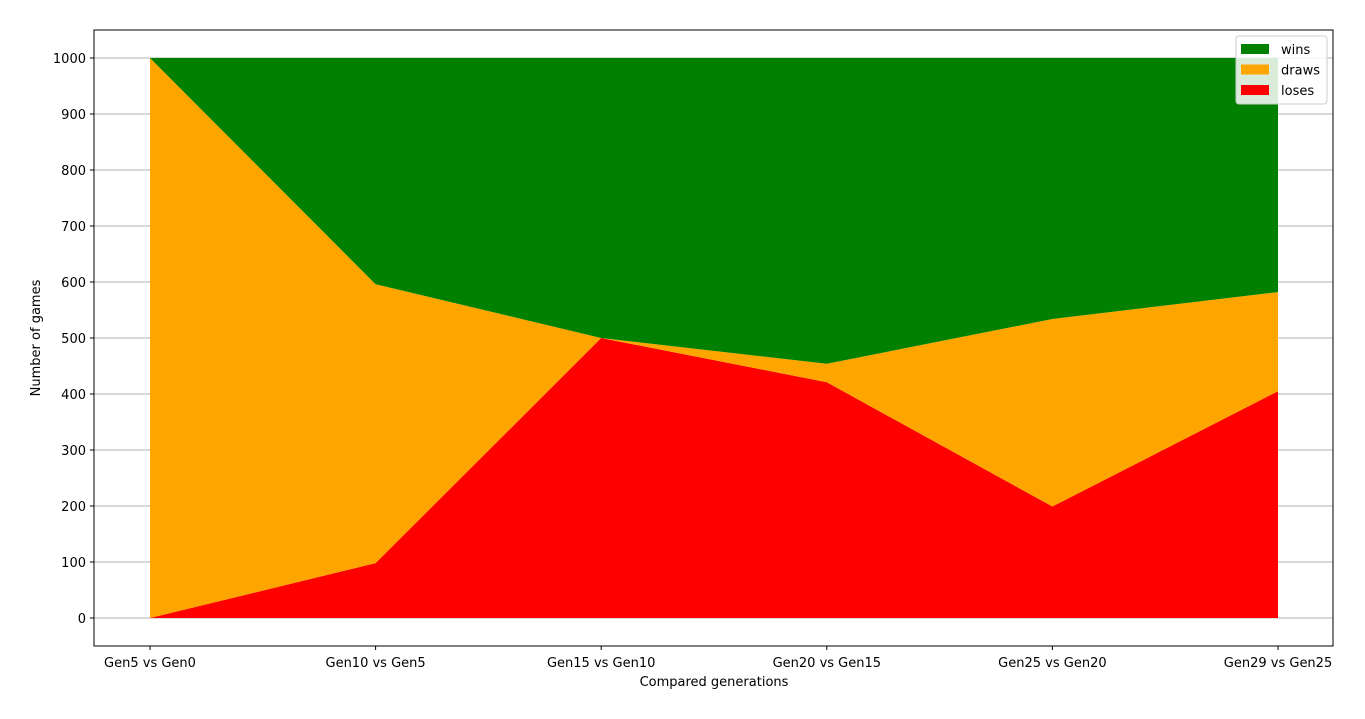 The width and height of the screenshot is (1365, 719). Describe the element at coordinates (82, 619) in the screenshot. I see `y-tick-label: 0` at that location.